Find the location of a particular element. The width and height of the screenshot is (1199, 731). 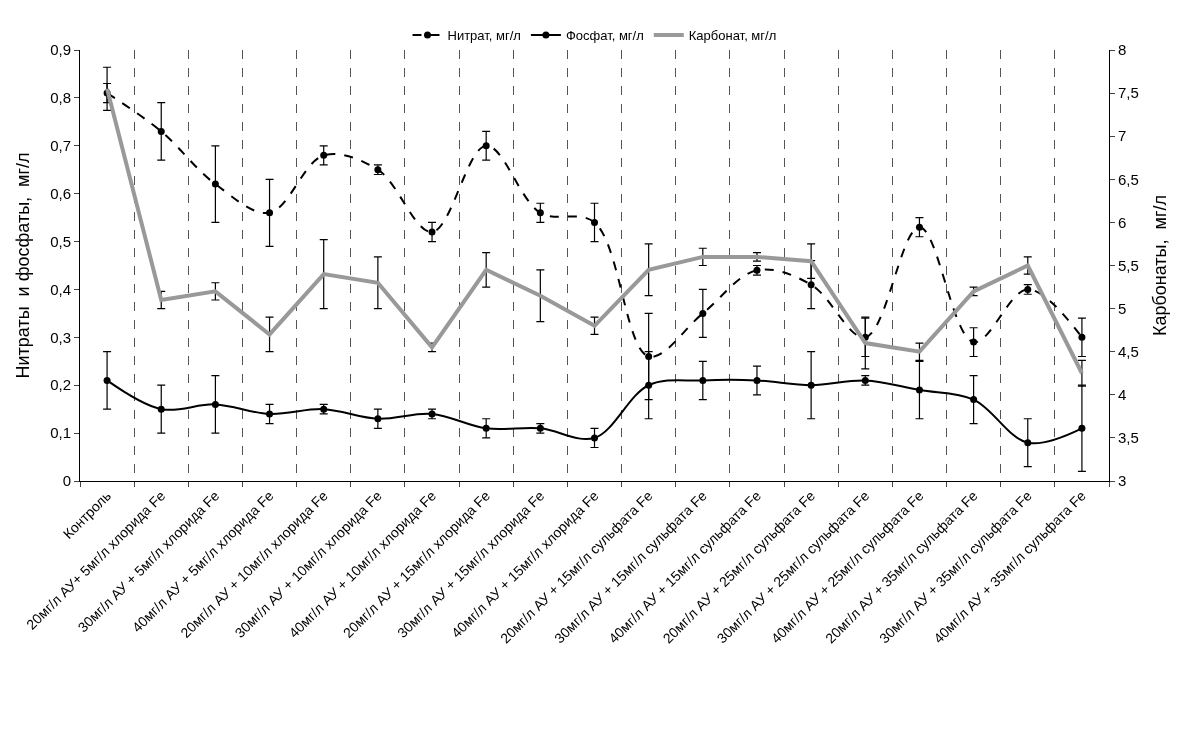

y-tick-label: 0,9 is located at coordinates (60, 50).